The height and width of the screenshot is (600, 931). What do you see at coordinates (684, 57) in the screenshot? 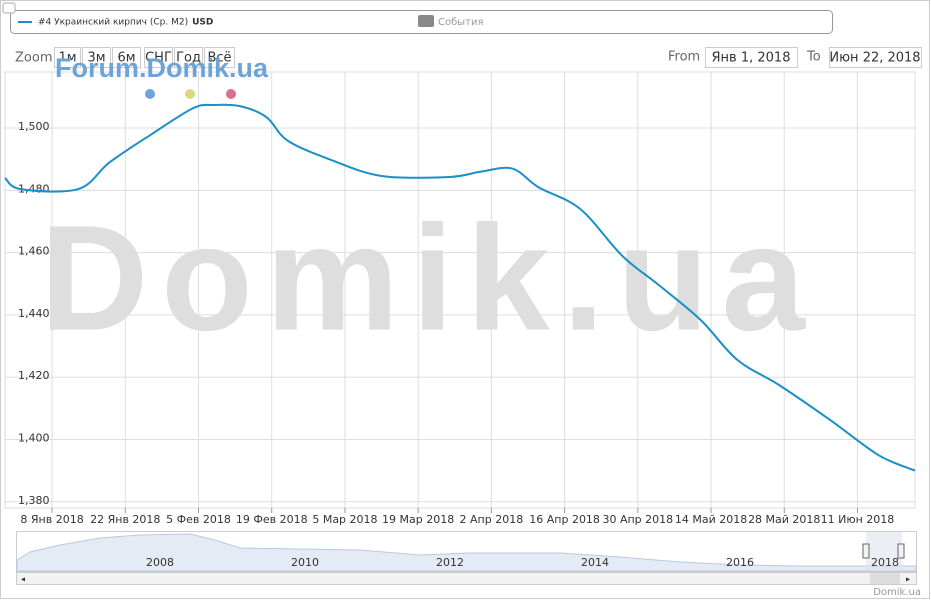
I see `from-label: From` at bounding box center [684, 57].